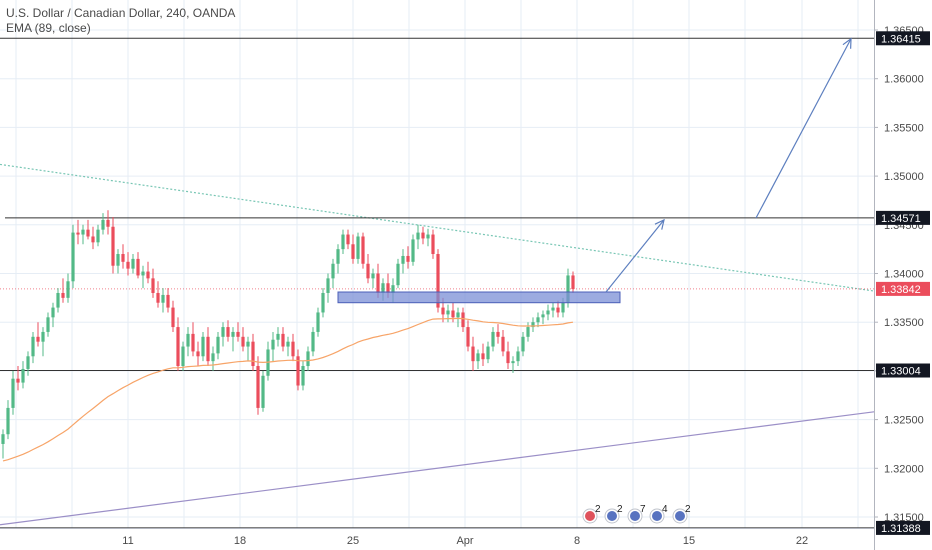 The image size is (932, 550). What do you see at coordinates (437, 539) in the screenshot?
I see `time-axis-bg` at bounding box center [437, 539].